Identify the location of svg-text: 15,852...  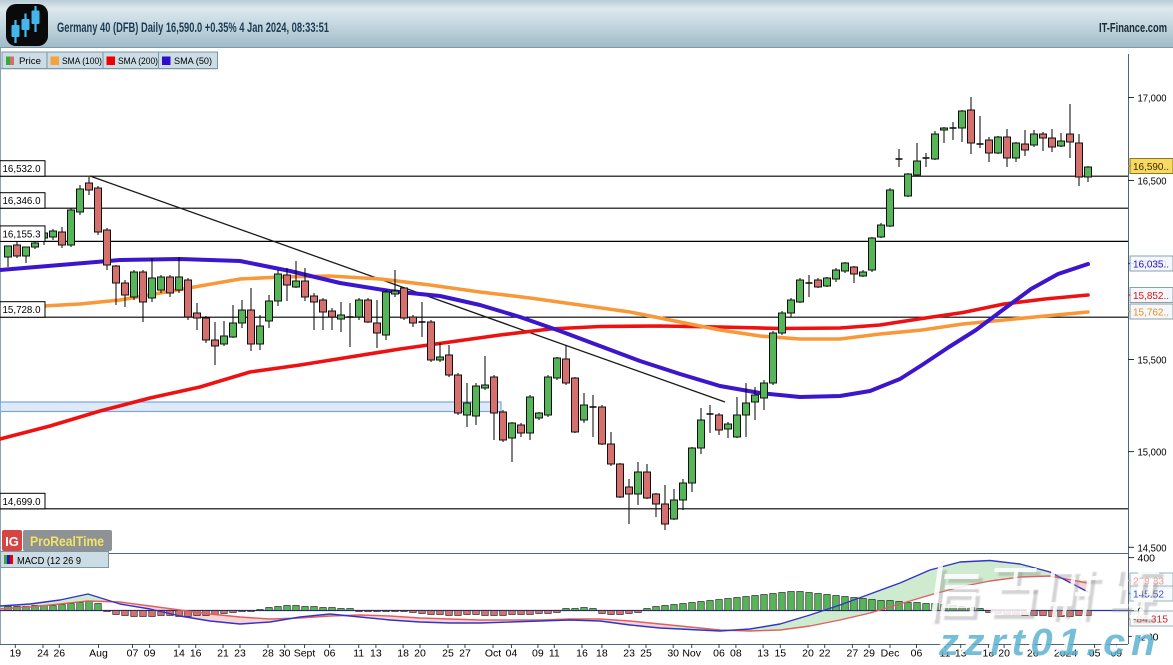
(1151, 296).